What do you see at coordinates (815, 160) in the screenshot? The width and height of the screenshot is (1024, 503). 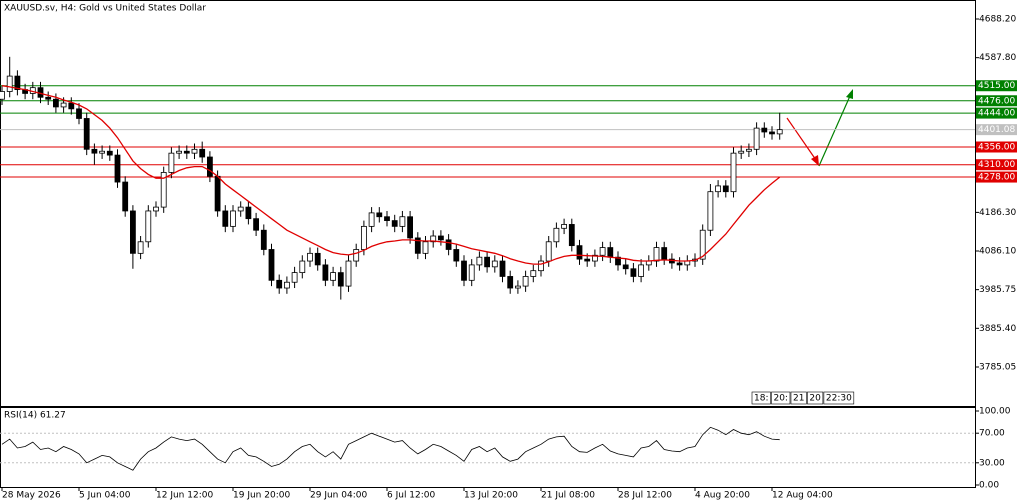 I see `red-arrowhead` at bounding box center [815, 160].